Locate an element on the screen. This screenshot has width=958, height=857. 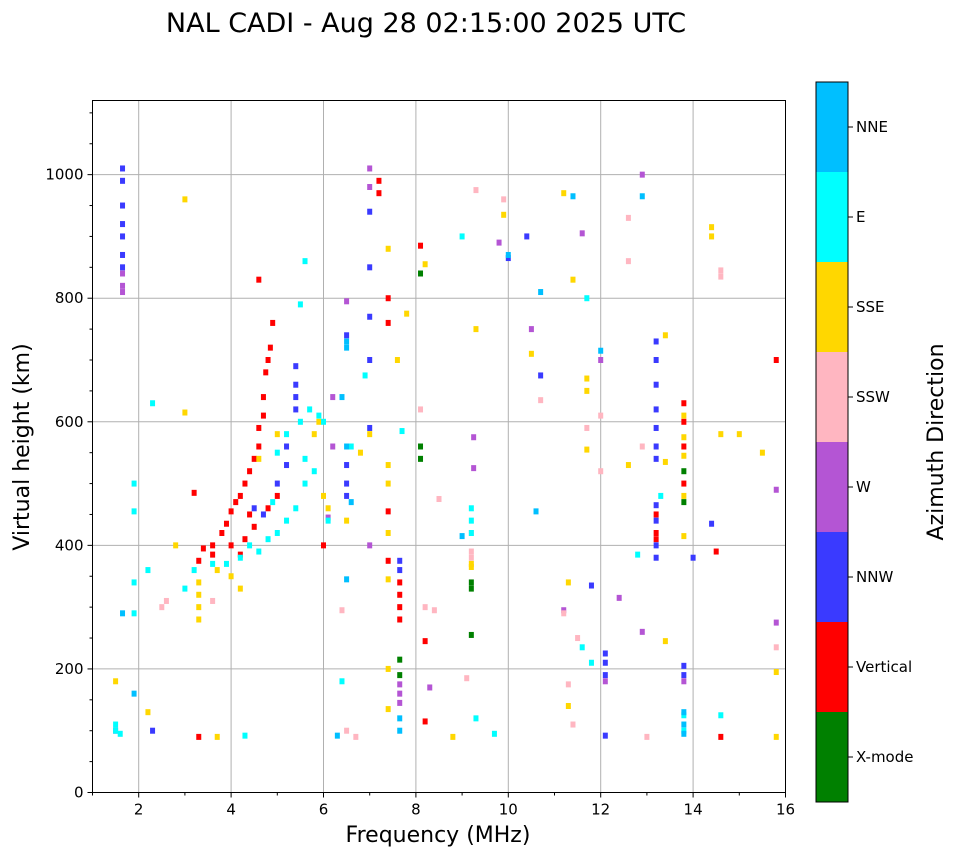
colorbar-frame is located at coordinates (832, 442).